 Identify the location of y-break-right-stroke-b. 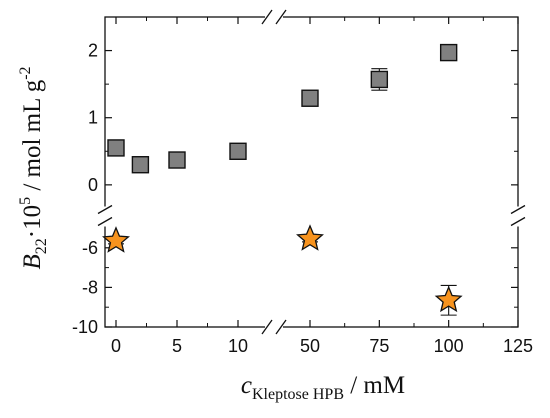
(518, 221).